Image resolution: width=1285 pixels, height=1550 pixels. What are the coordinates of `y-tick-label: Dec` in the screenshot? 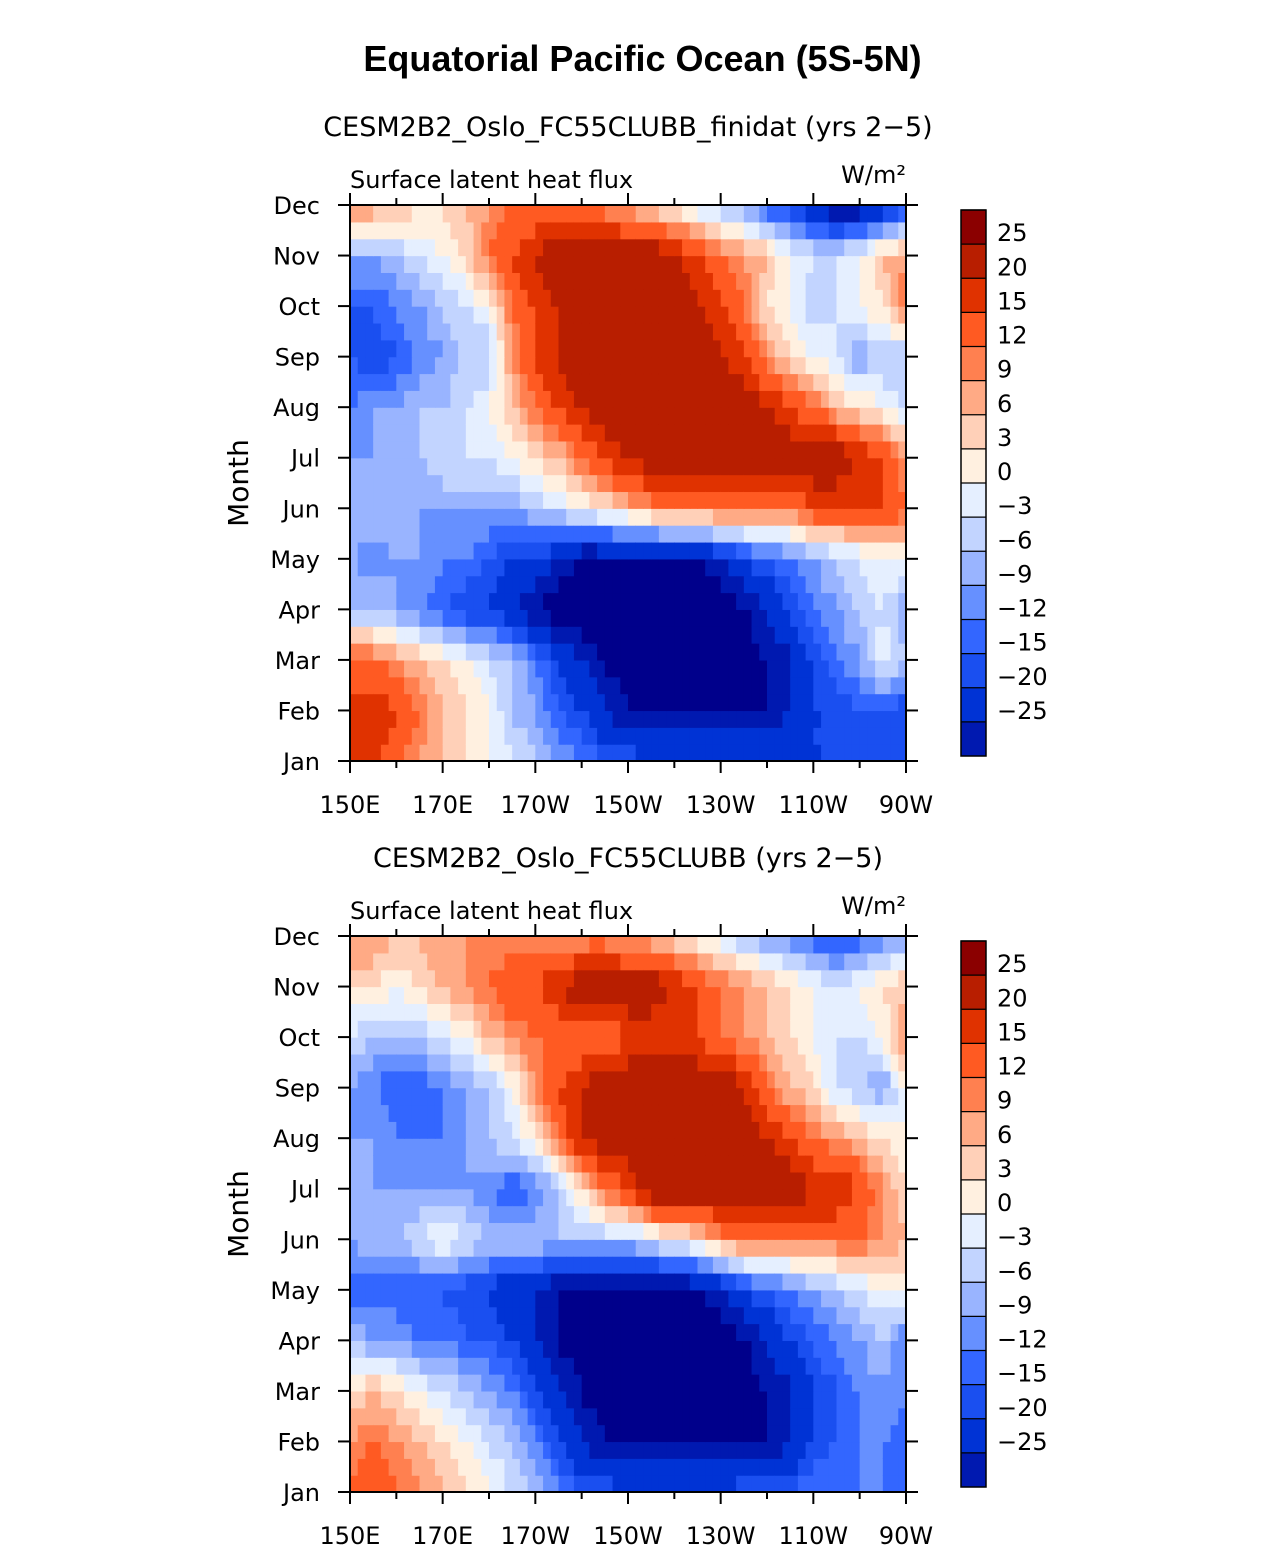 It's located at (297, 937).